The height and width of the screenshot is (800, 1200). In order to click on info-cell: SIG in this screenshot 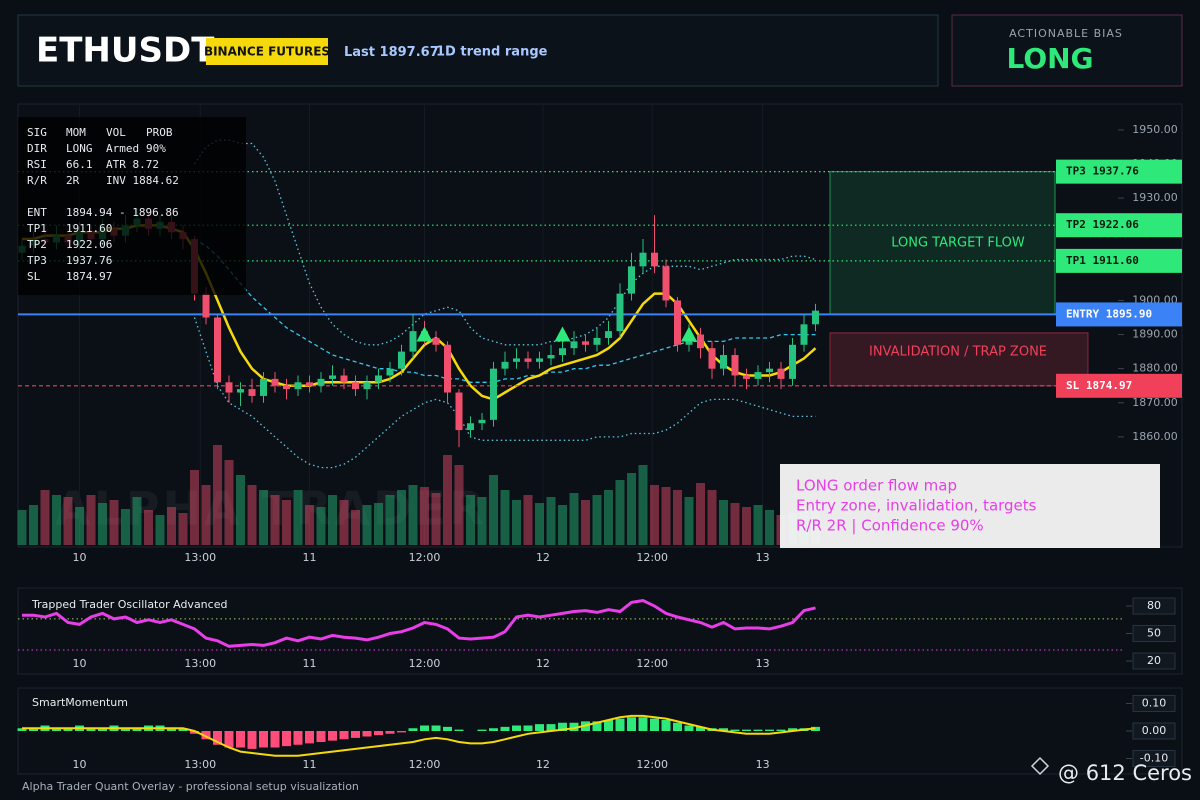, I will do `click(37, 132)`.